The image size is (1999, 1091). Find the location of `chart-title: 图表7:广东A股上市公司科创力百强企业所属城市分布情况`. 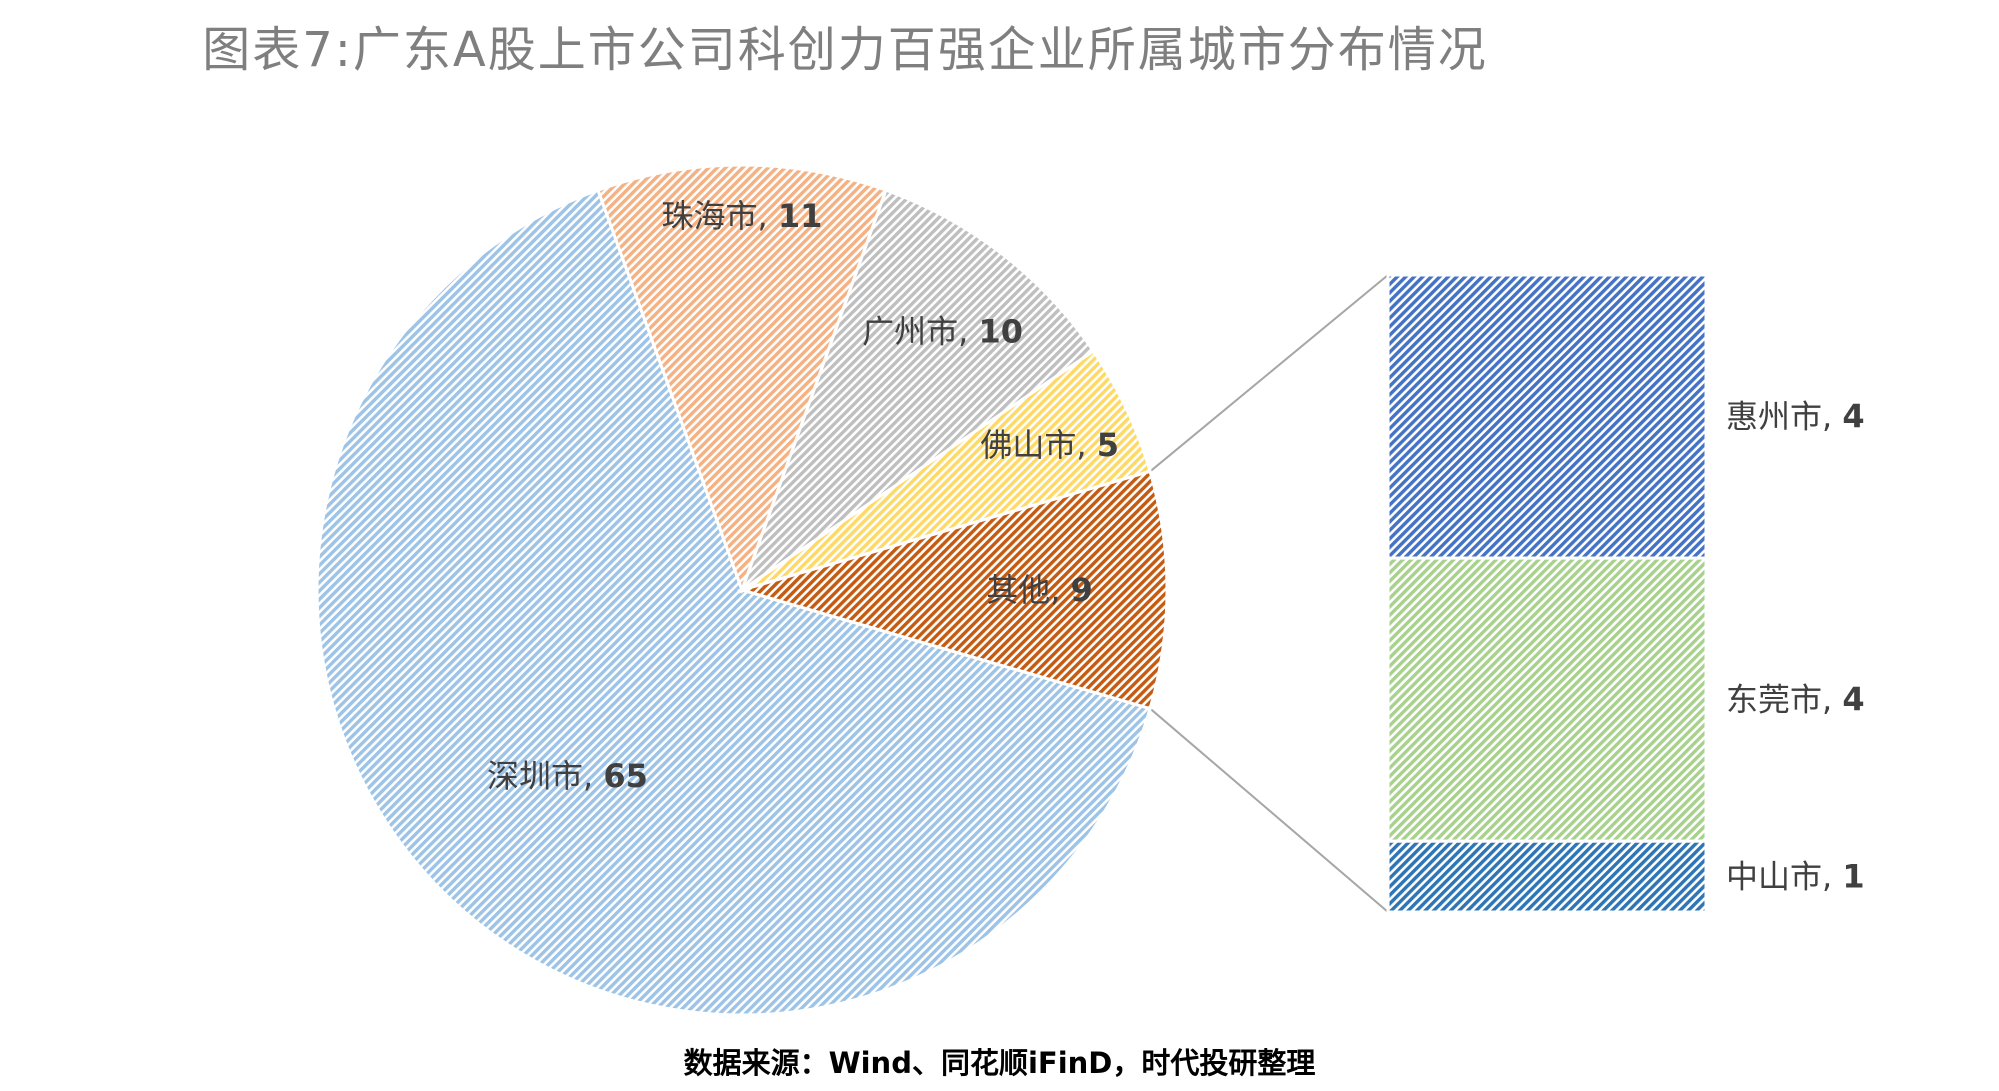

chart-title: 图表7:广东A股上市公司科创力百强企业所属城市分布情况 is located at coordinates (845, 50).